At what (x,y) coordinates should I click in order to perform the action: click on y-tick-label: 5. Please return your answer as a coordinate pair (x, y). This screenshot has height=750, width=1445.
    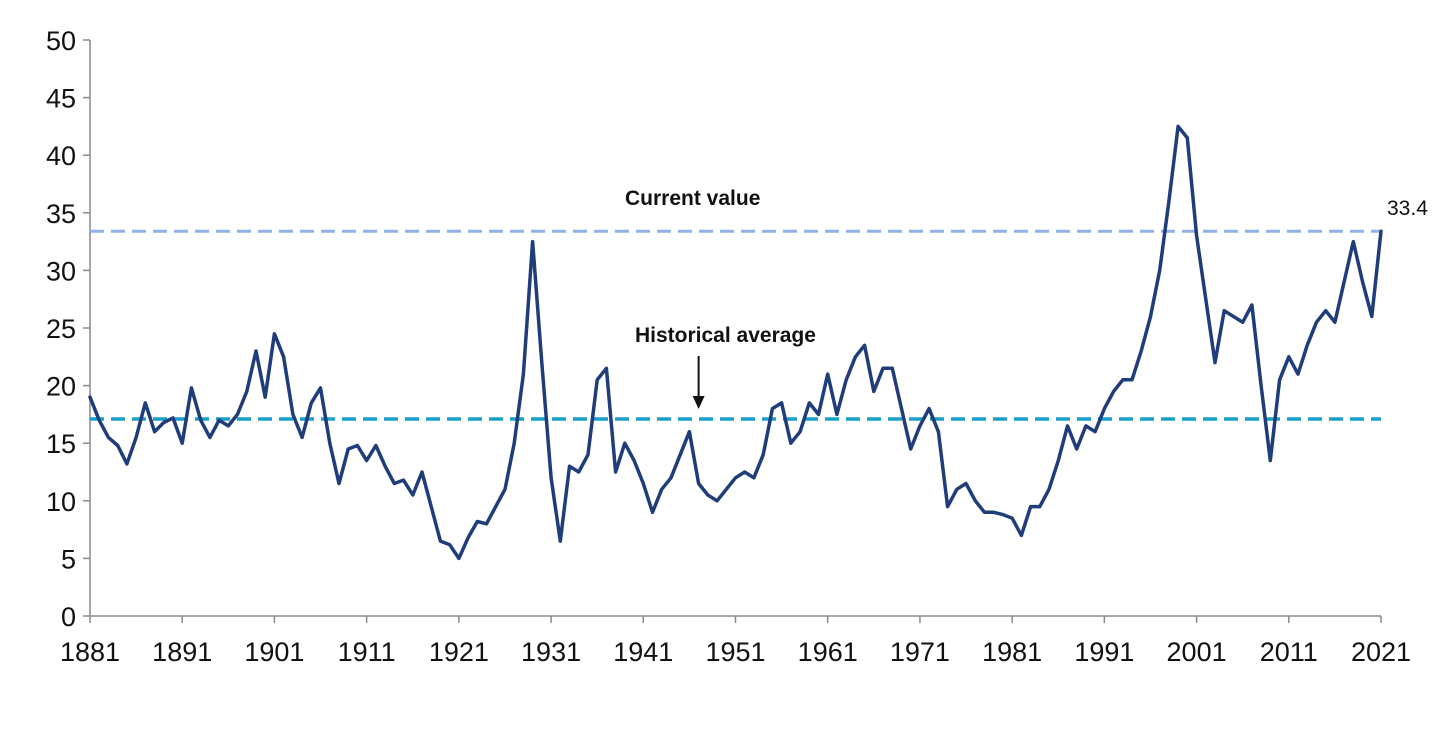
    Looking at the image, I should click on (68, 559).